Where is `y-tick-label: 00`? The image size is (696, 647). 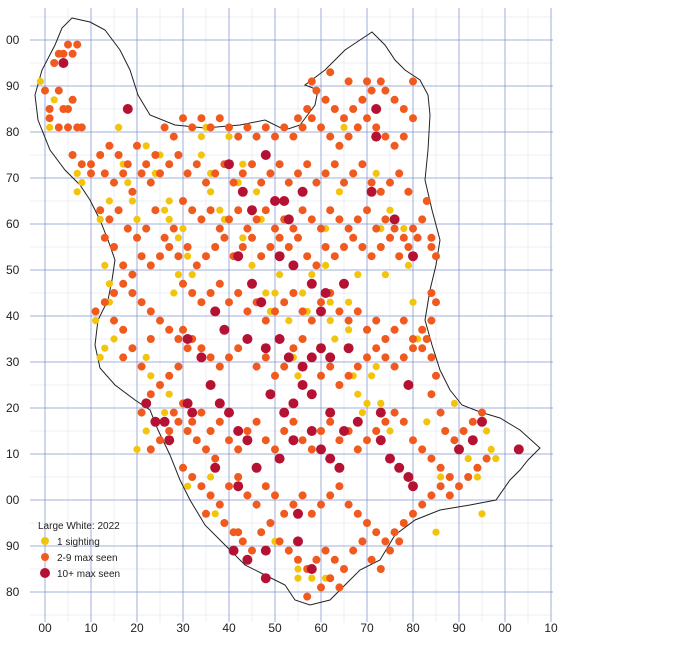 y-tick-label: 00 is located at coordinates (13, 500).